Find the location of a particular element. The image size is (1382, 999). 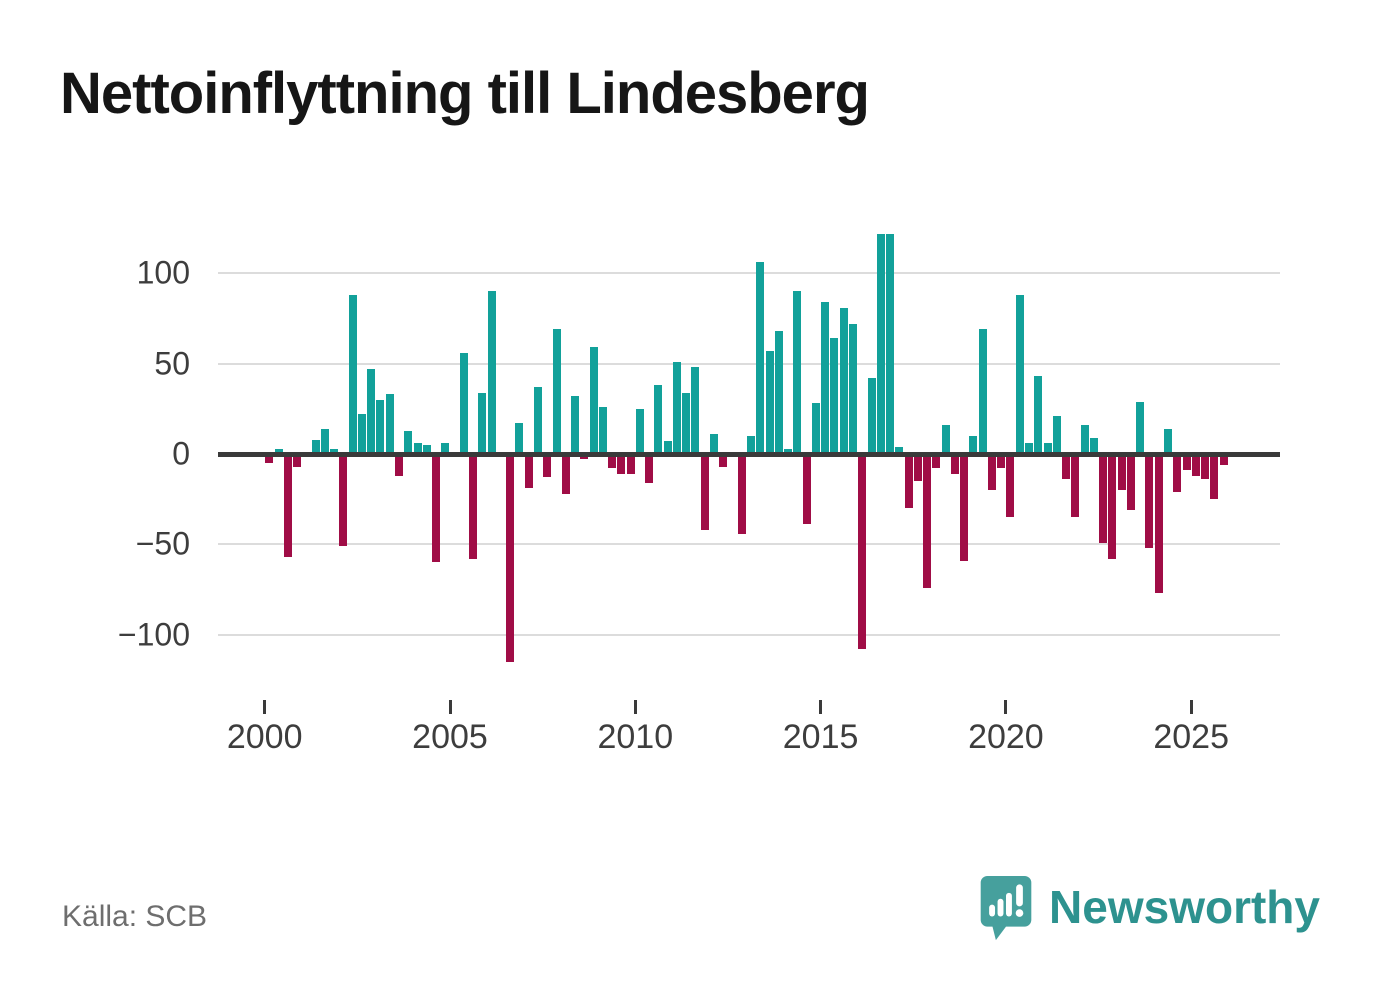

page-title: Nettoinflyttning till Lindesberg is located at coordinates (465, 93).